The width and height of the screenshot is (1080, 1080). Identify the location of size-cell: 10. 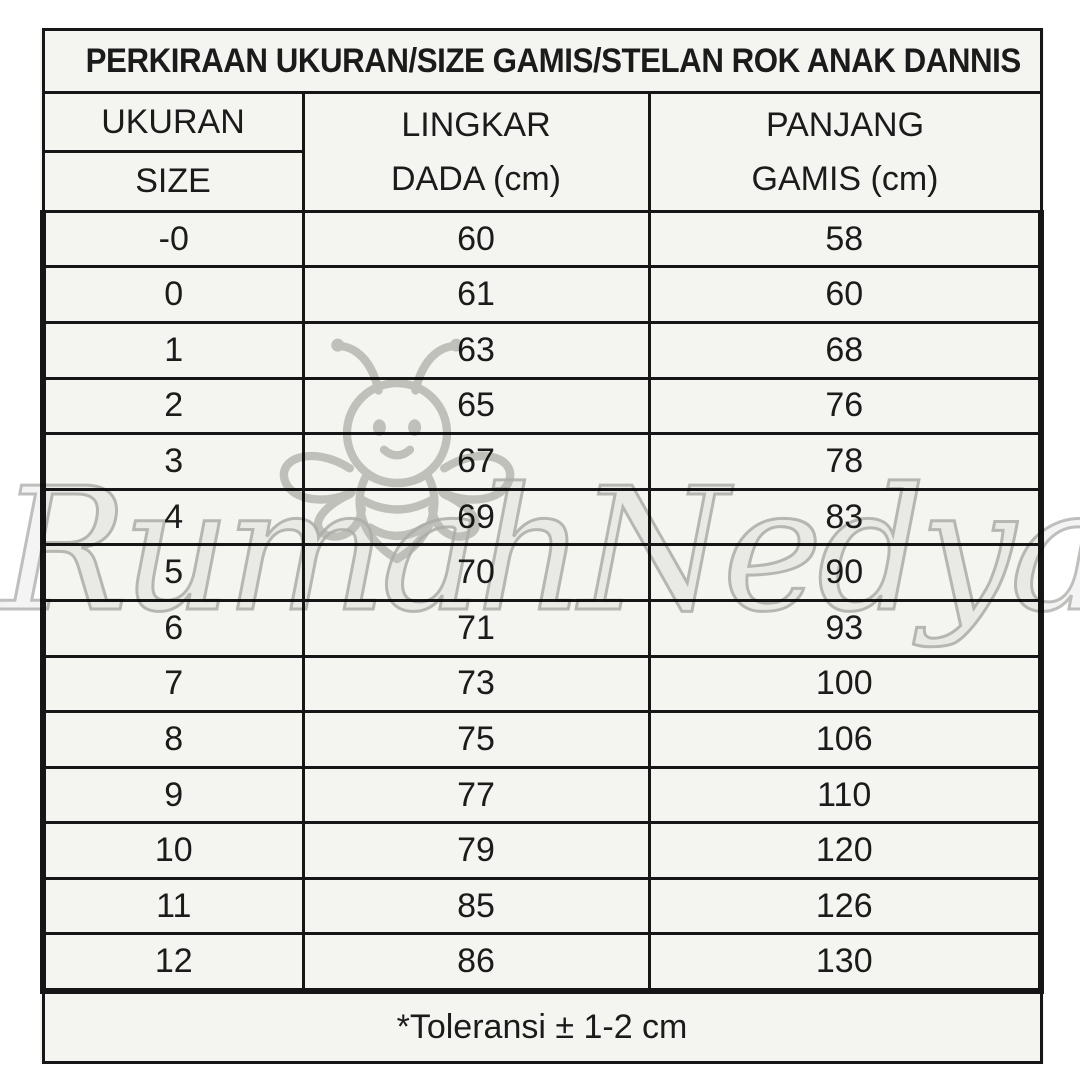
(172, 850).